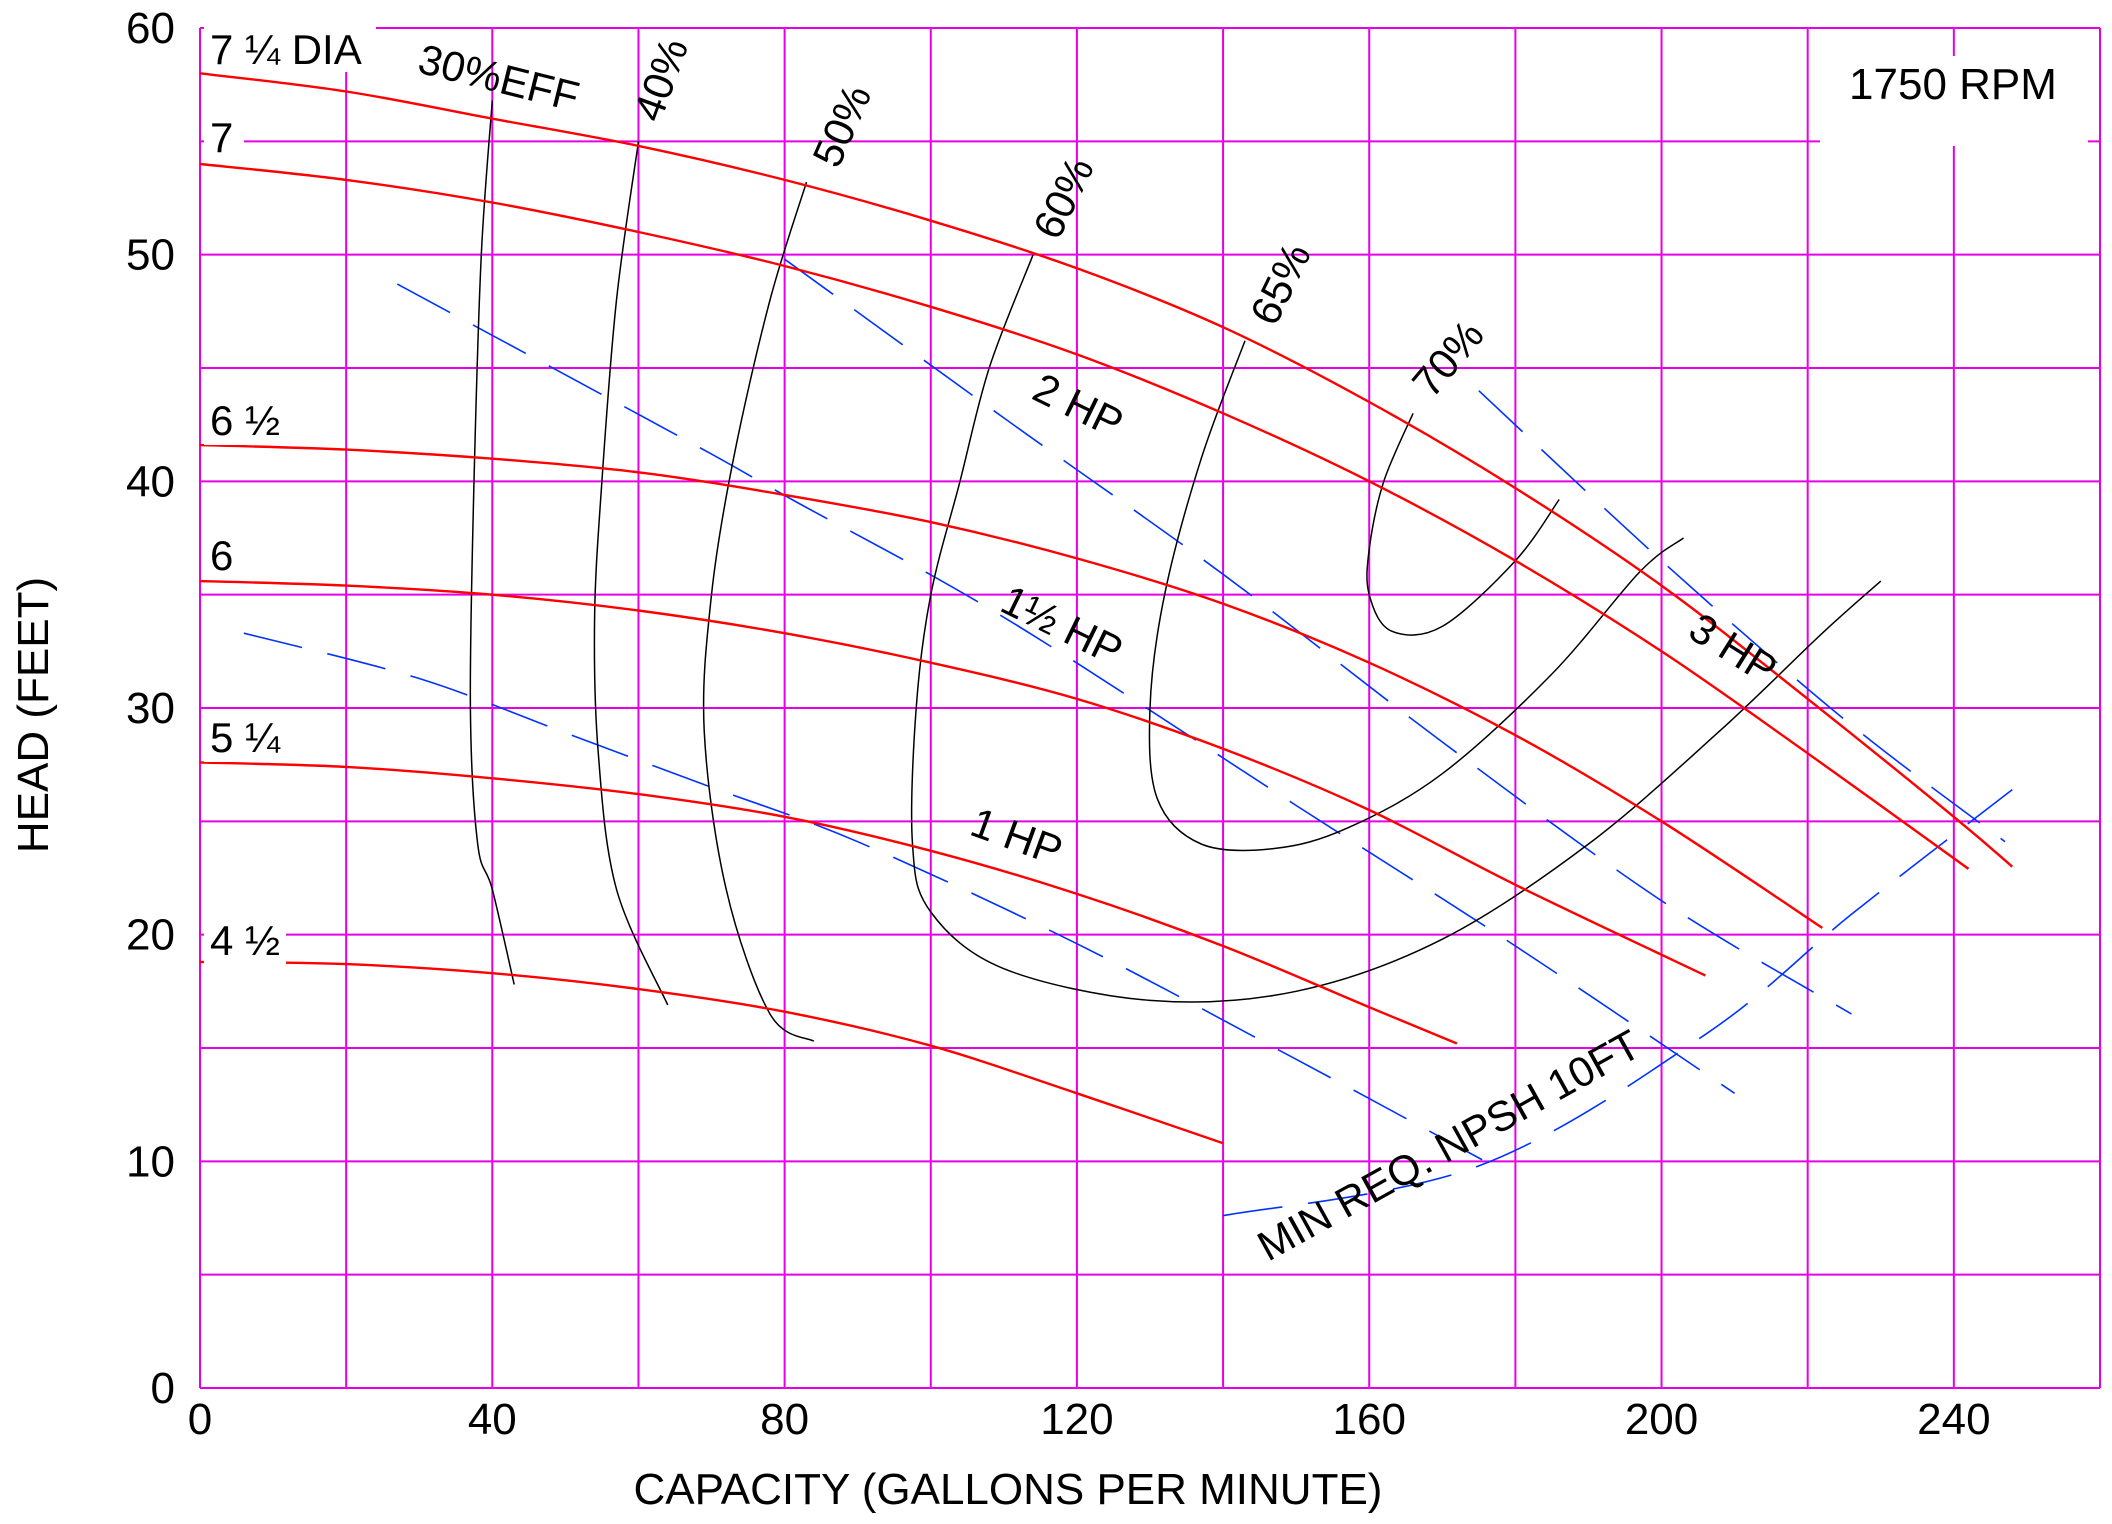  Describe the element at coordinates (150, 481) in the screenshot. I see `y-tick-label: 40` at that location.